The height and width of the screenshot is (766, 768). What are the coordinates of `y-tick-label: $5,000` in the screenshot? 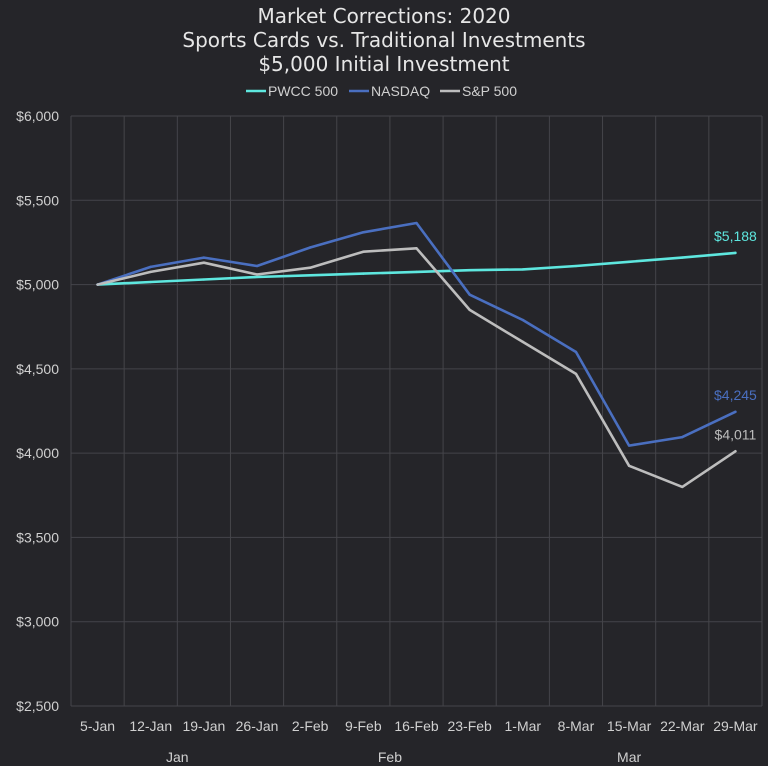 It's located at (37, 285).